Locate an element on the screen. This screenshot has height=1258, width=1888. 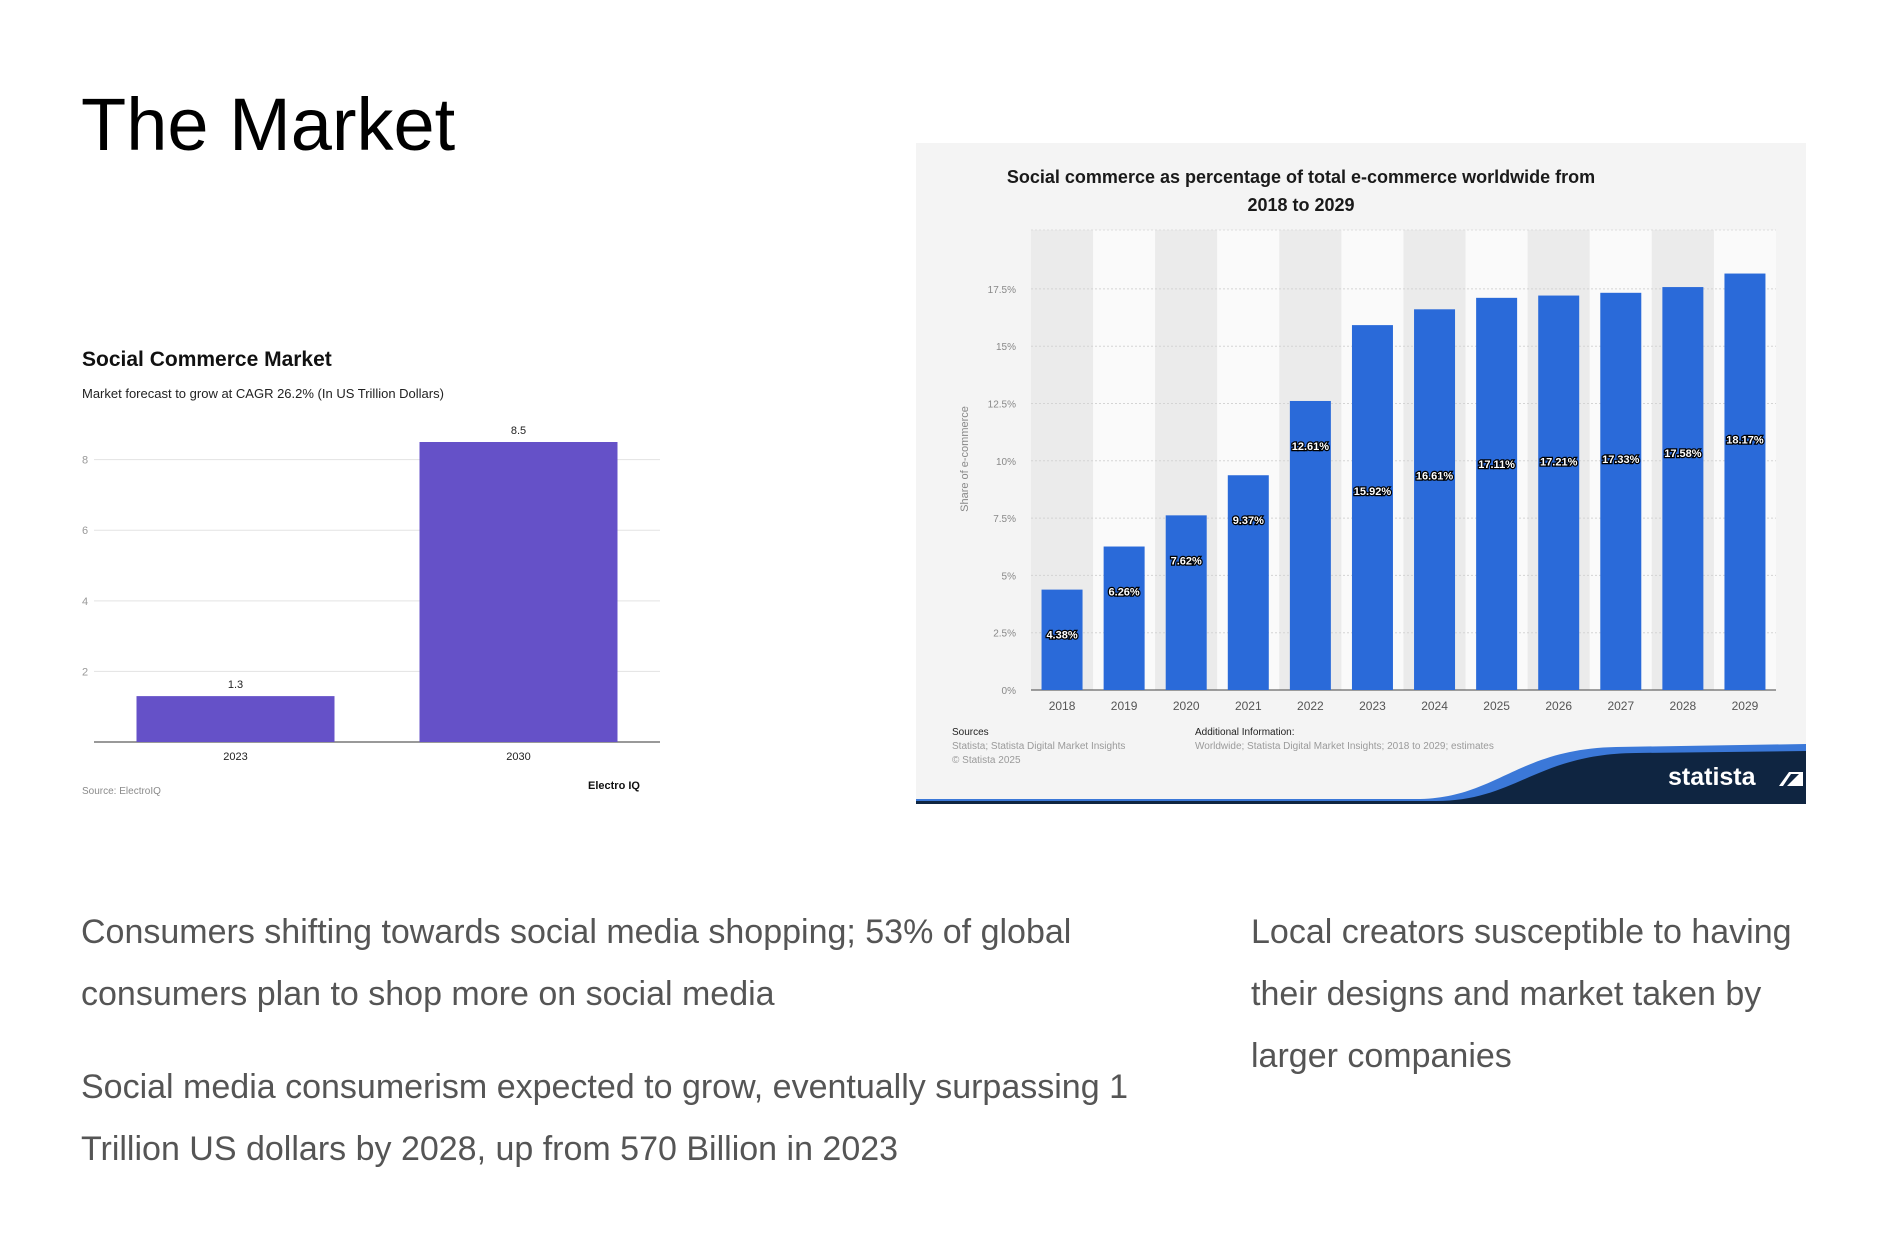
x-tick-label: 2021 is located at coordinates (1248, 706).